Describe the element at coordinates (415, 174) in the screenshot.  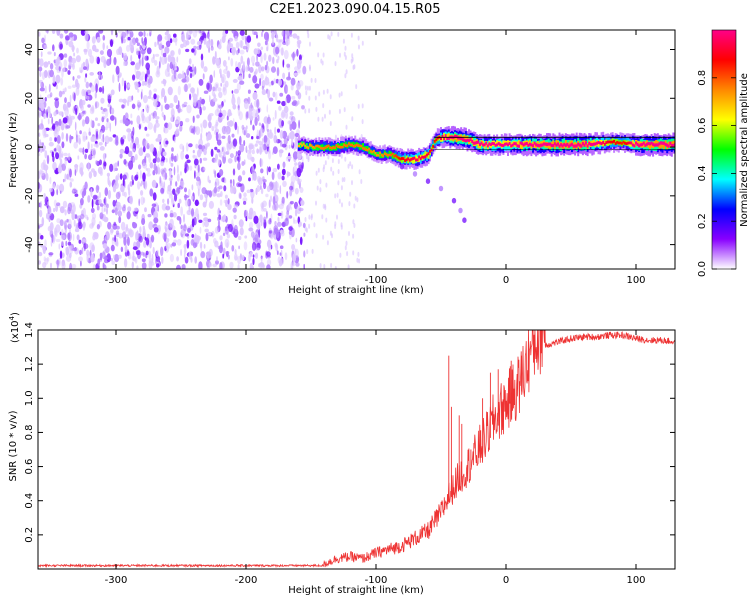
I see `branch-point` at that location.